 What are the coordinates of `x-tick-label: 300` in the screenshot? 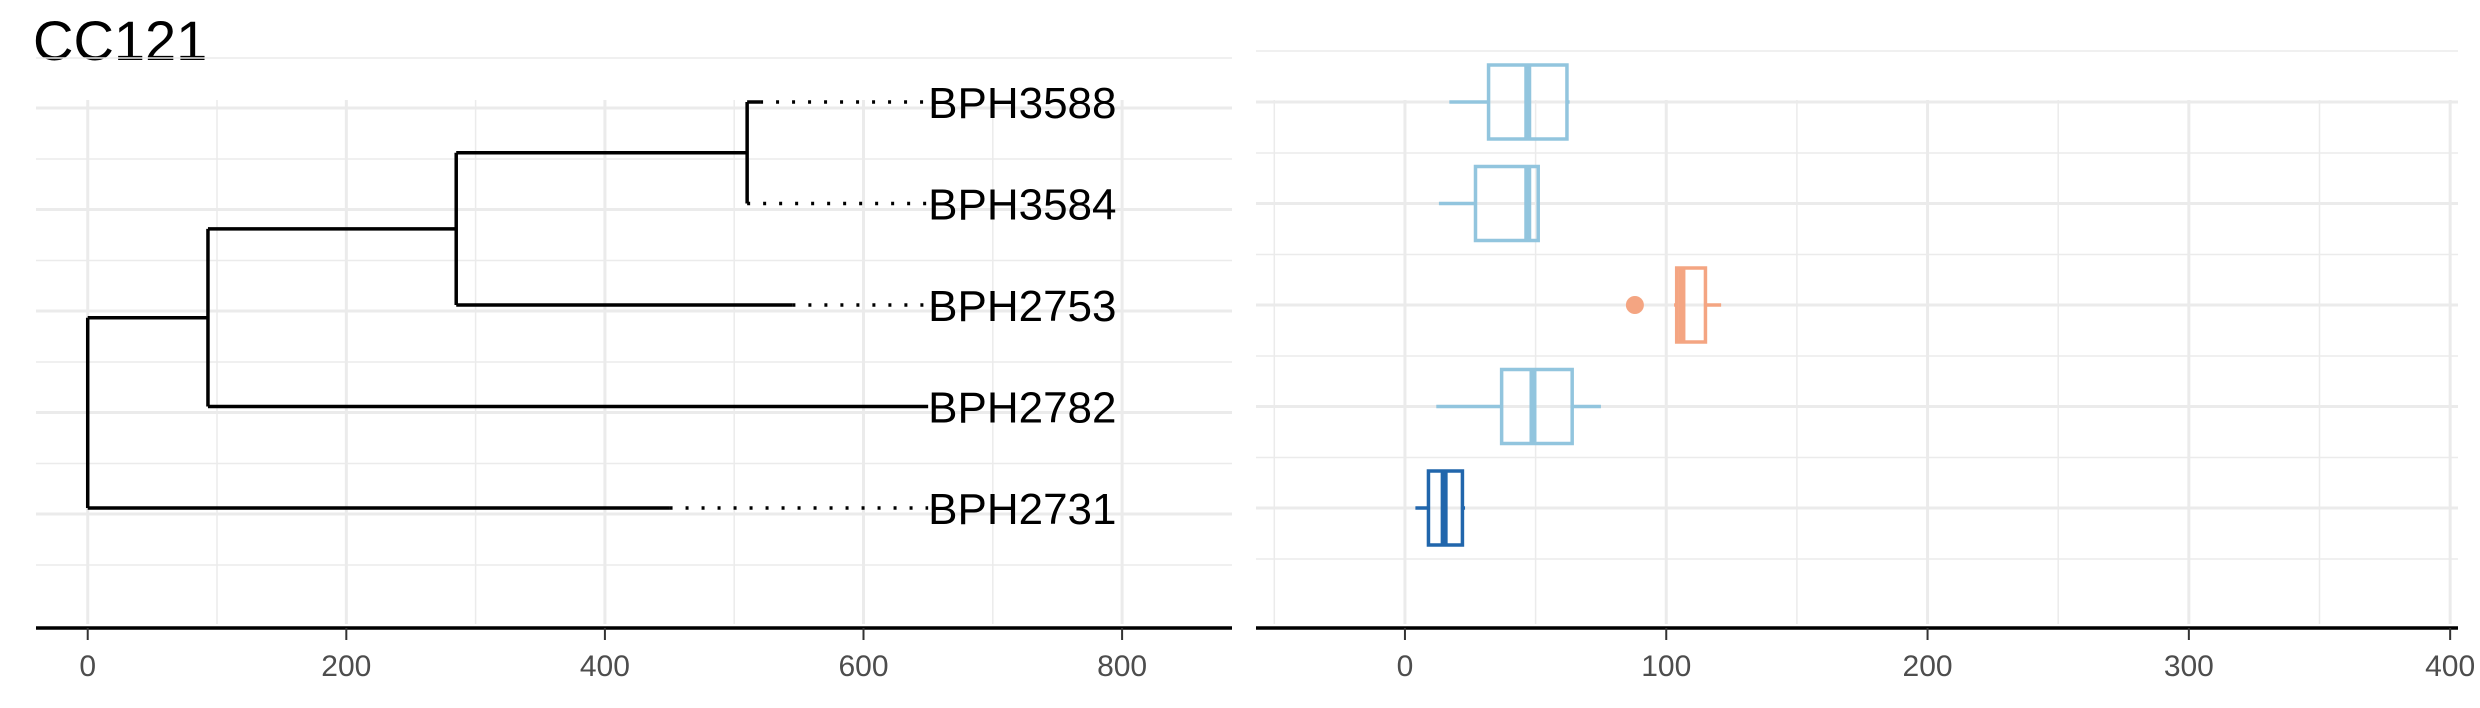 It's located at (2189, 666).